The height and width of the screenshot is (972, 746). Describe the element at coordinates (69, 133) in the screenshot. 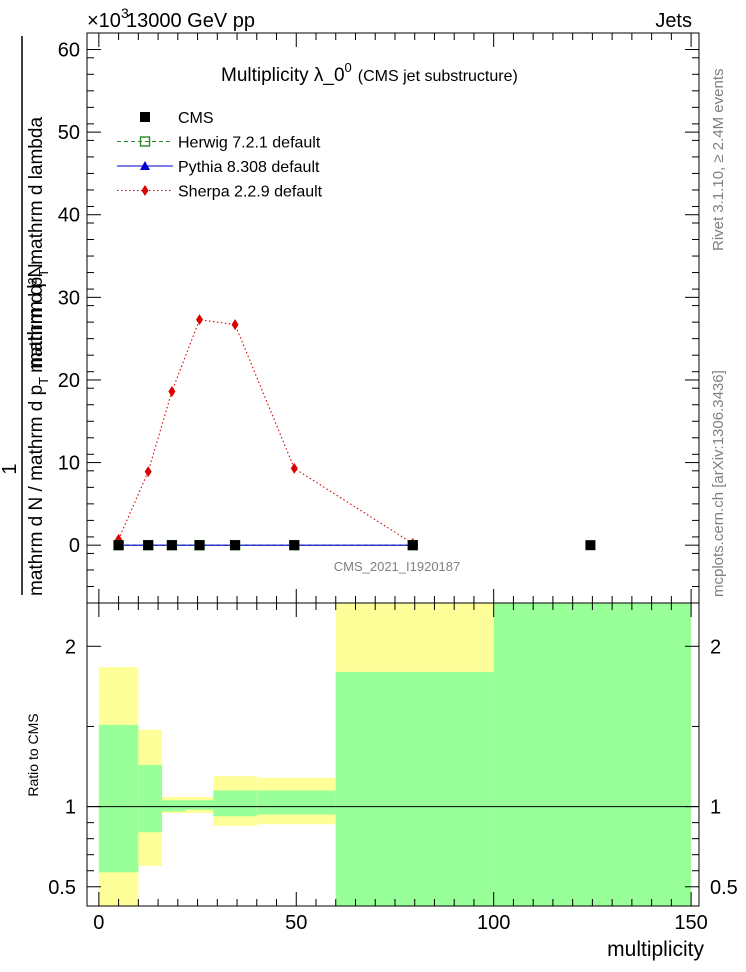

I see `main-y-tick-label: 50` at that location.